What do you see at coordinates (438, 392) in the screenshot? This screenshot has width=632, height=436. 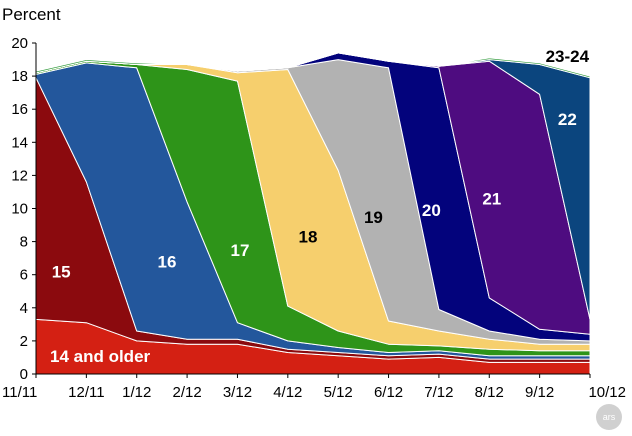 I see `x-tick-label: 7/12` at bounding box center [438, 392].